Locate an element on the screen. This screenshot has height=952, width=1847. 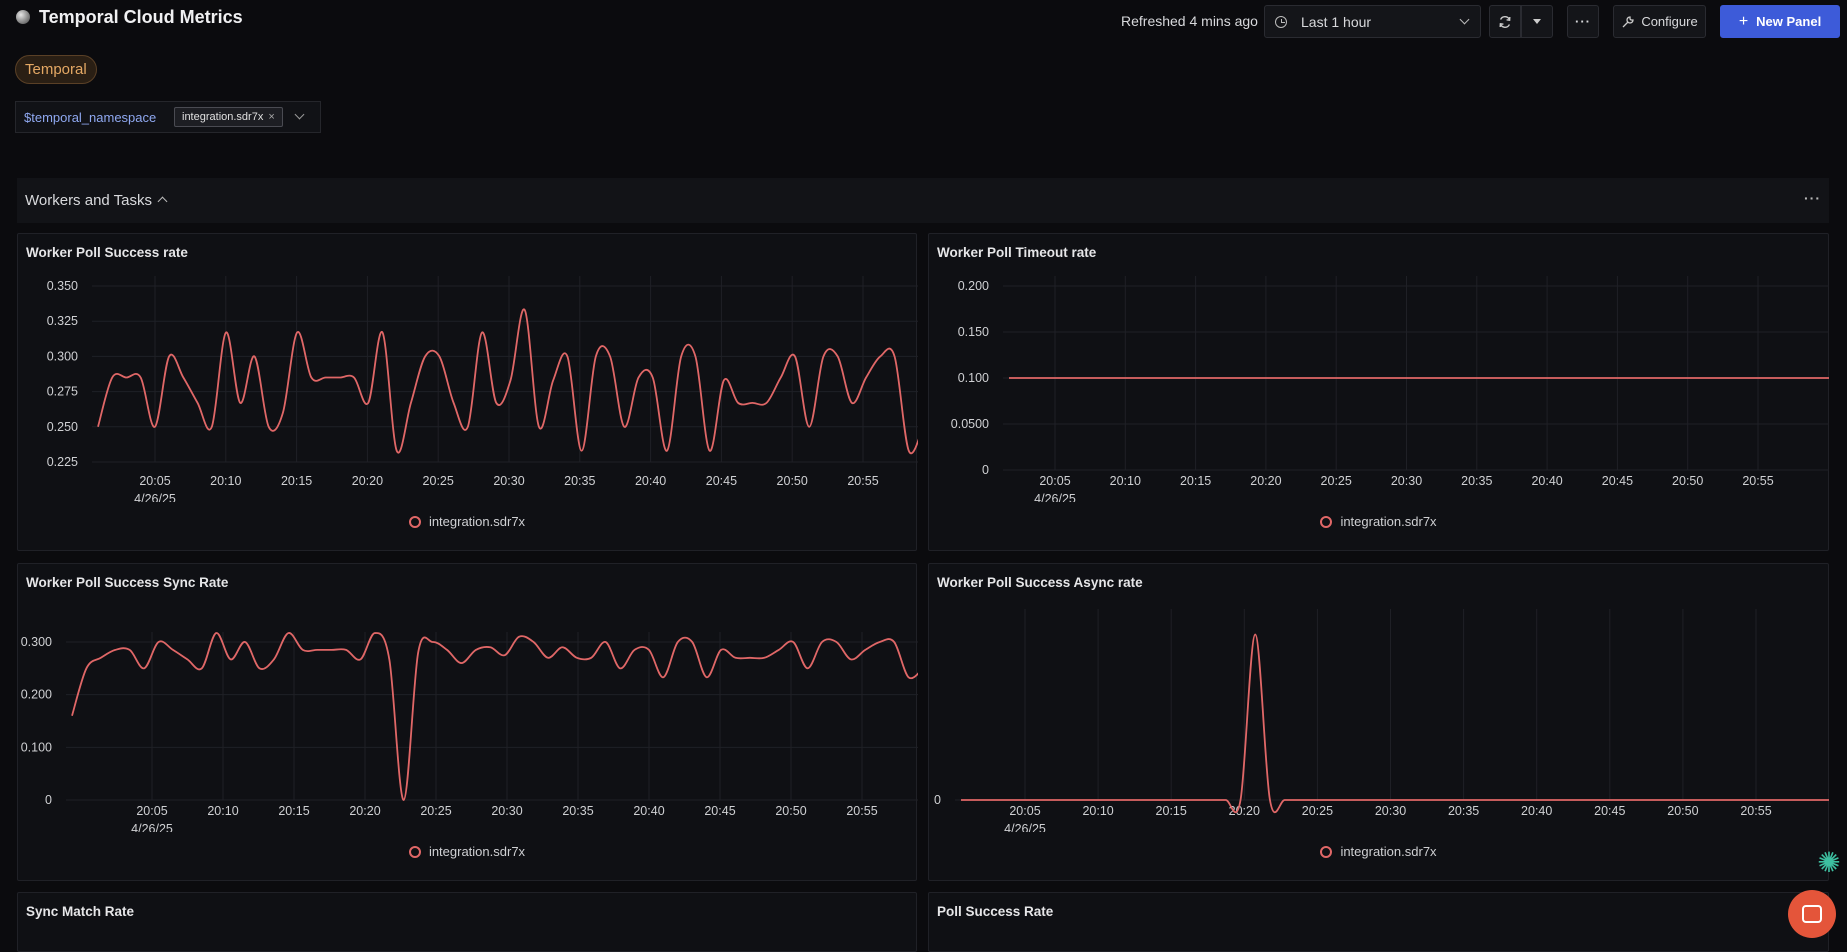
page-title: Temporal Cloud Metrics is located at coordinates (141, 17).